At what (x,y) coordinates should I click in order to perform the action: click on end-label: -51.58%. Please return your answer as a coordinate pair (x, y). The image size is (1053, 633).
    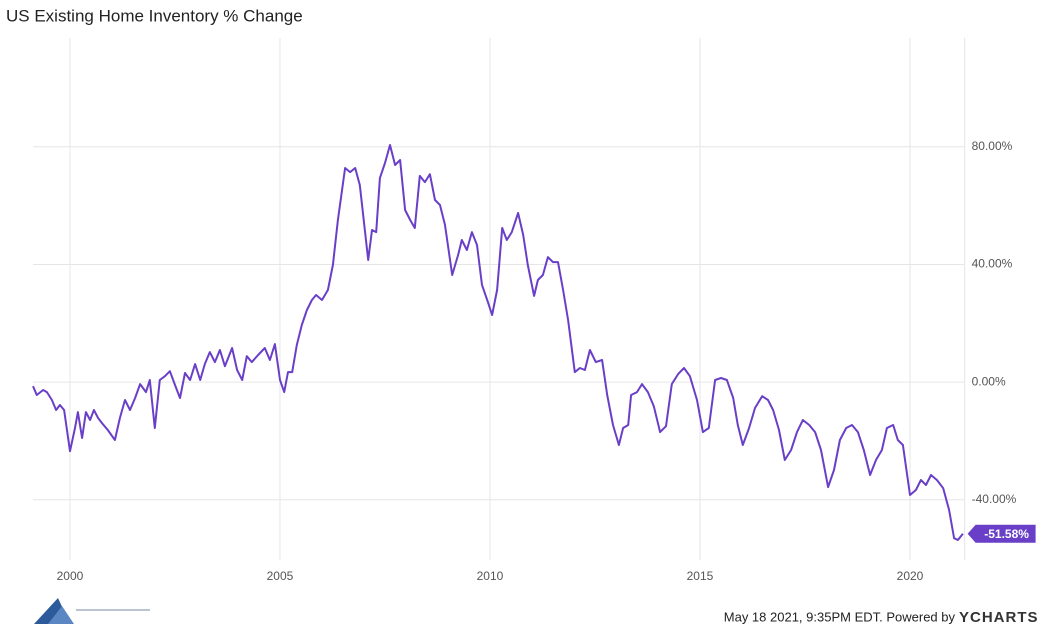
    Looking at the image, I should click on (1001, 533).